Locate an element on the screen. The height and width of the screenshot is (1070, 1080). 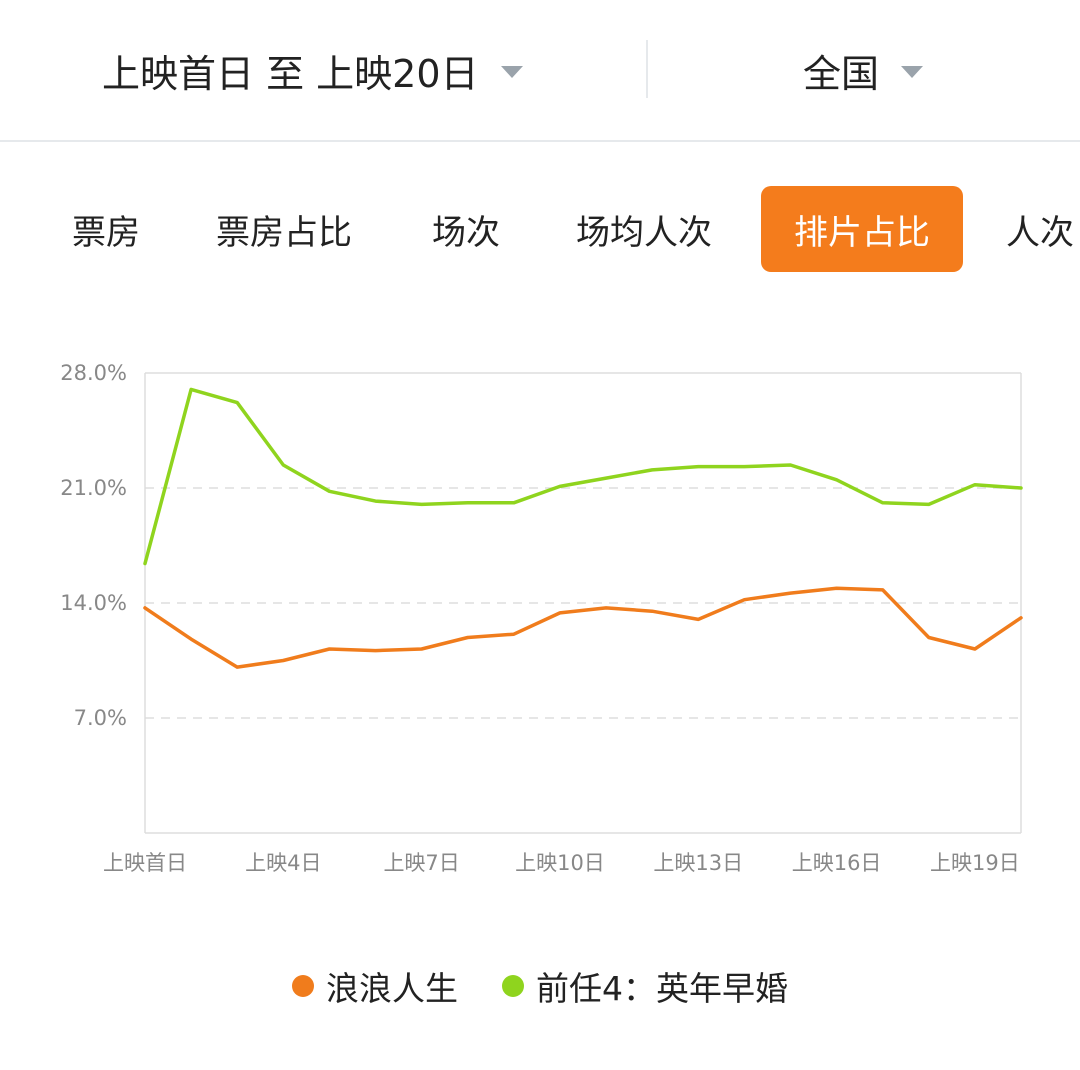
x-tick-label: 上映16日 is located at coordinates (837, 863).